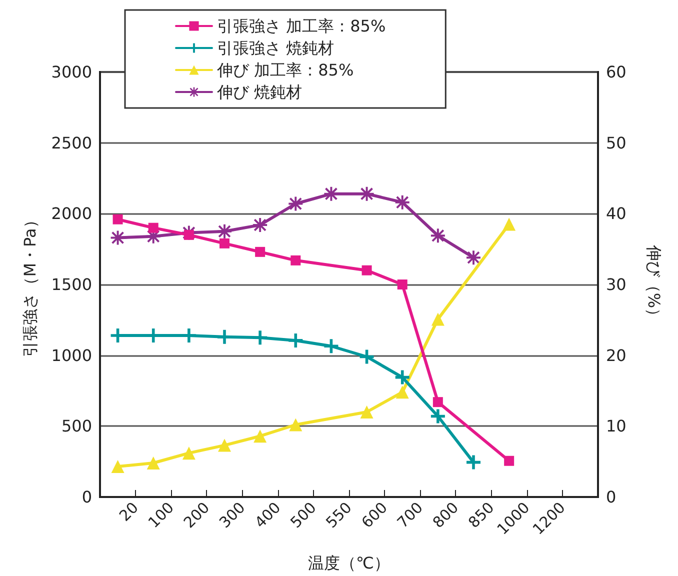 The width and height of the screenshot is (678, 576). I want to click on y2-tick-label: 20, so click(616, 355).